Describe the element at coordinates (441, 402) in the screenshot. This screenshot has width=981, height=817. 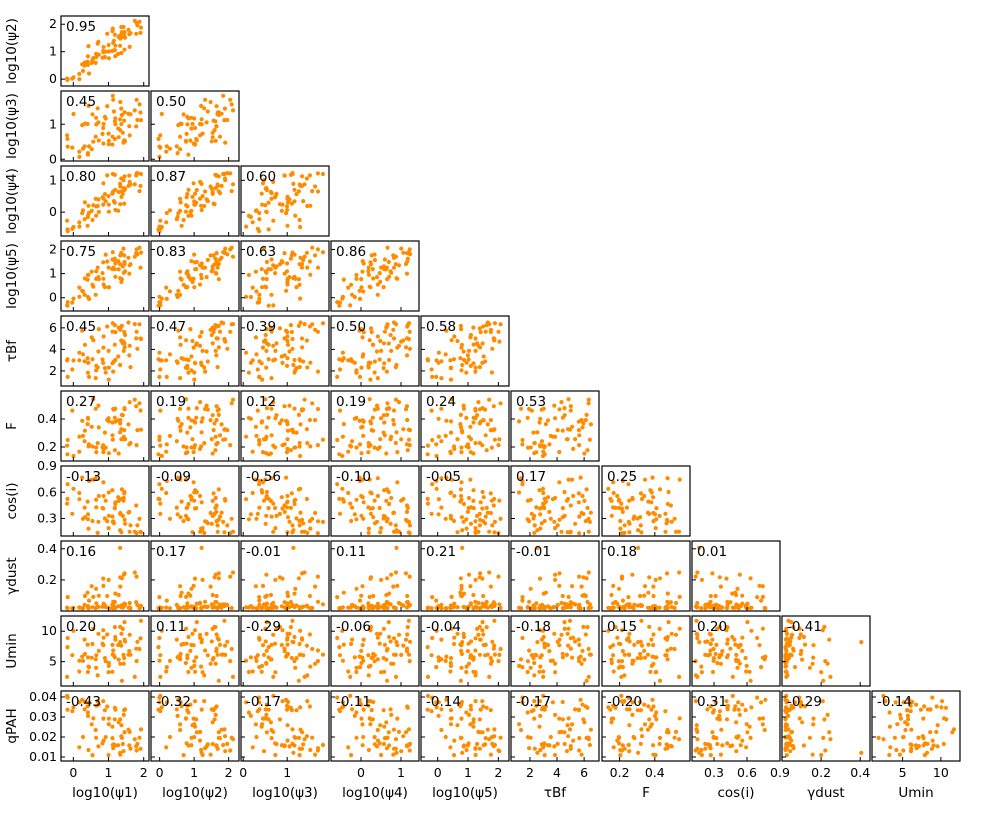
I see `correlation-label: 0.24` at that location.